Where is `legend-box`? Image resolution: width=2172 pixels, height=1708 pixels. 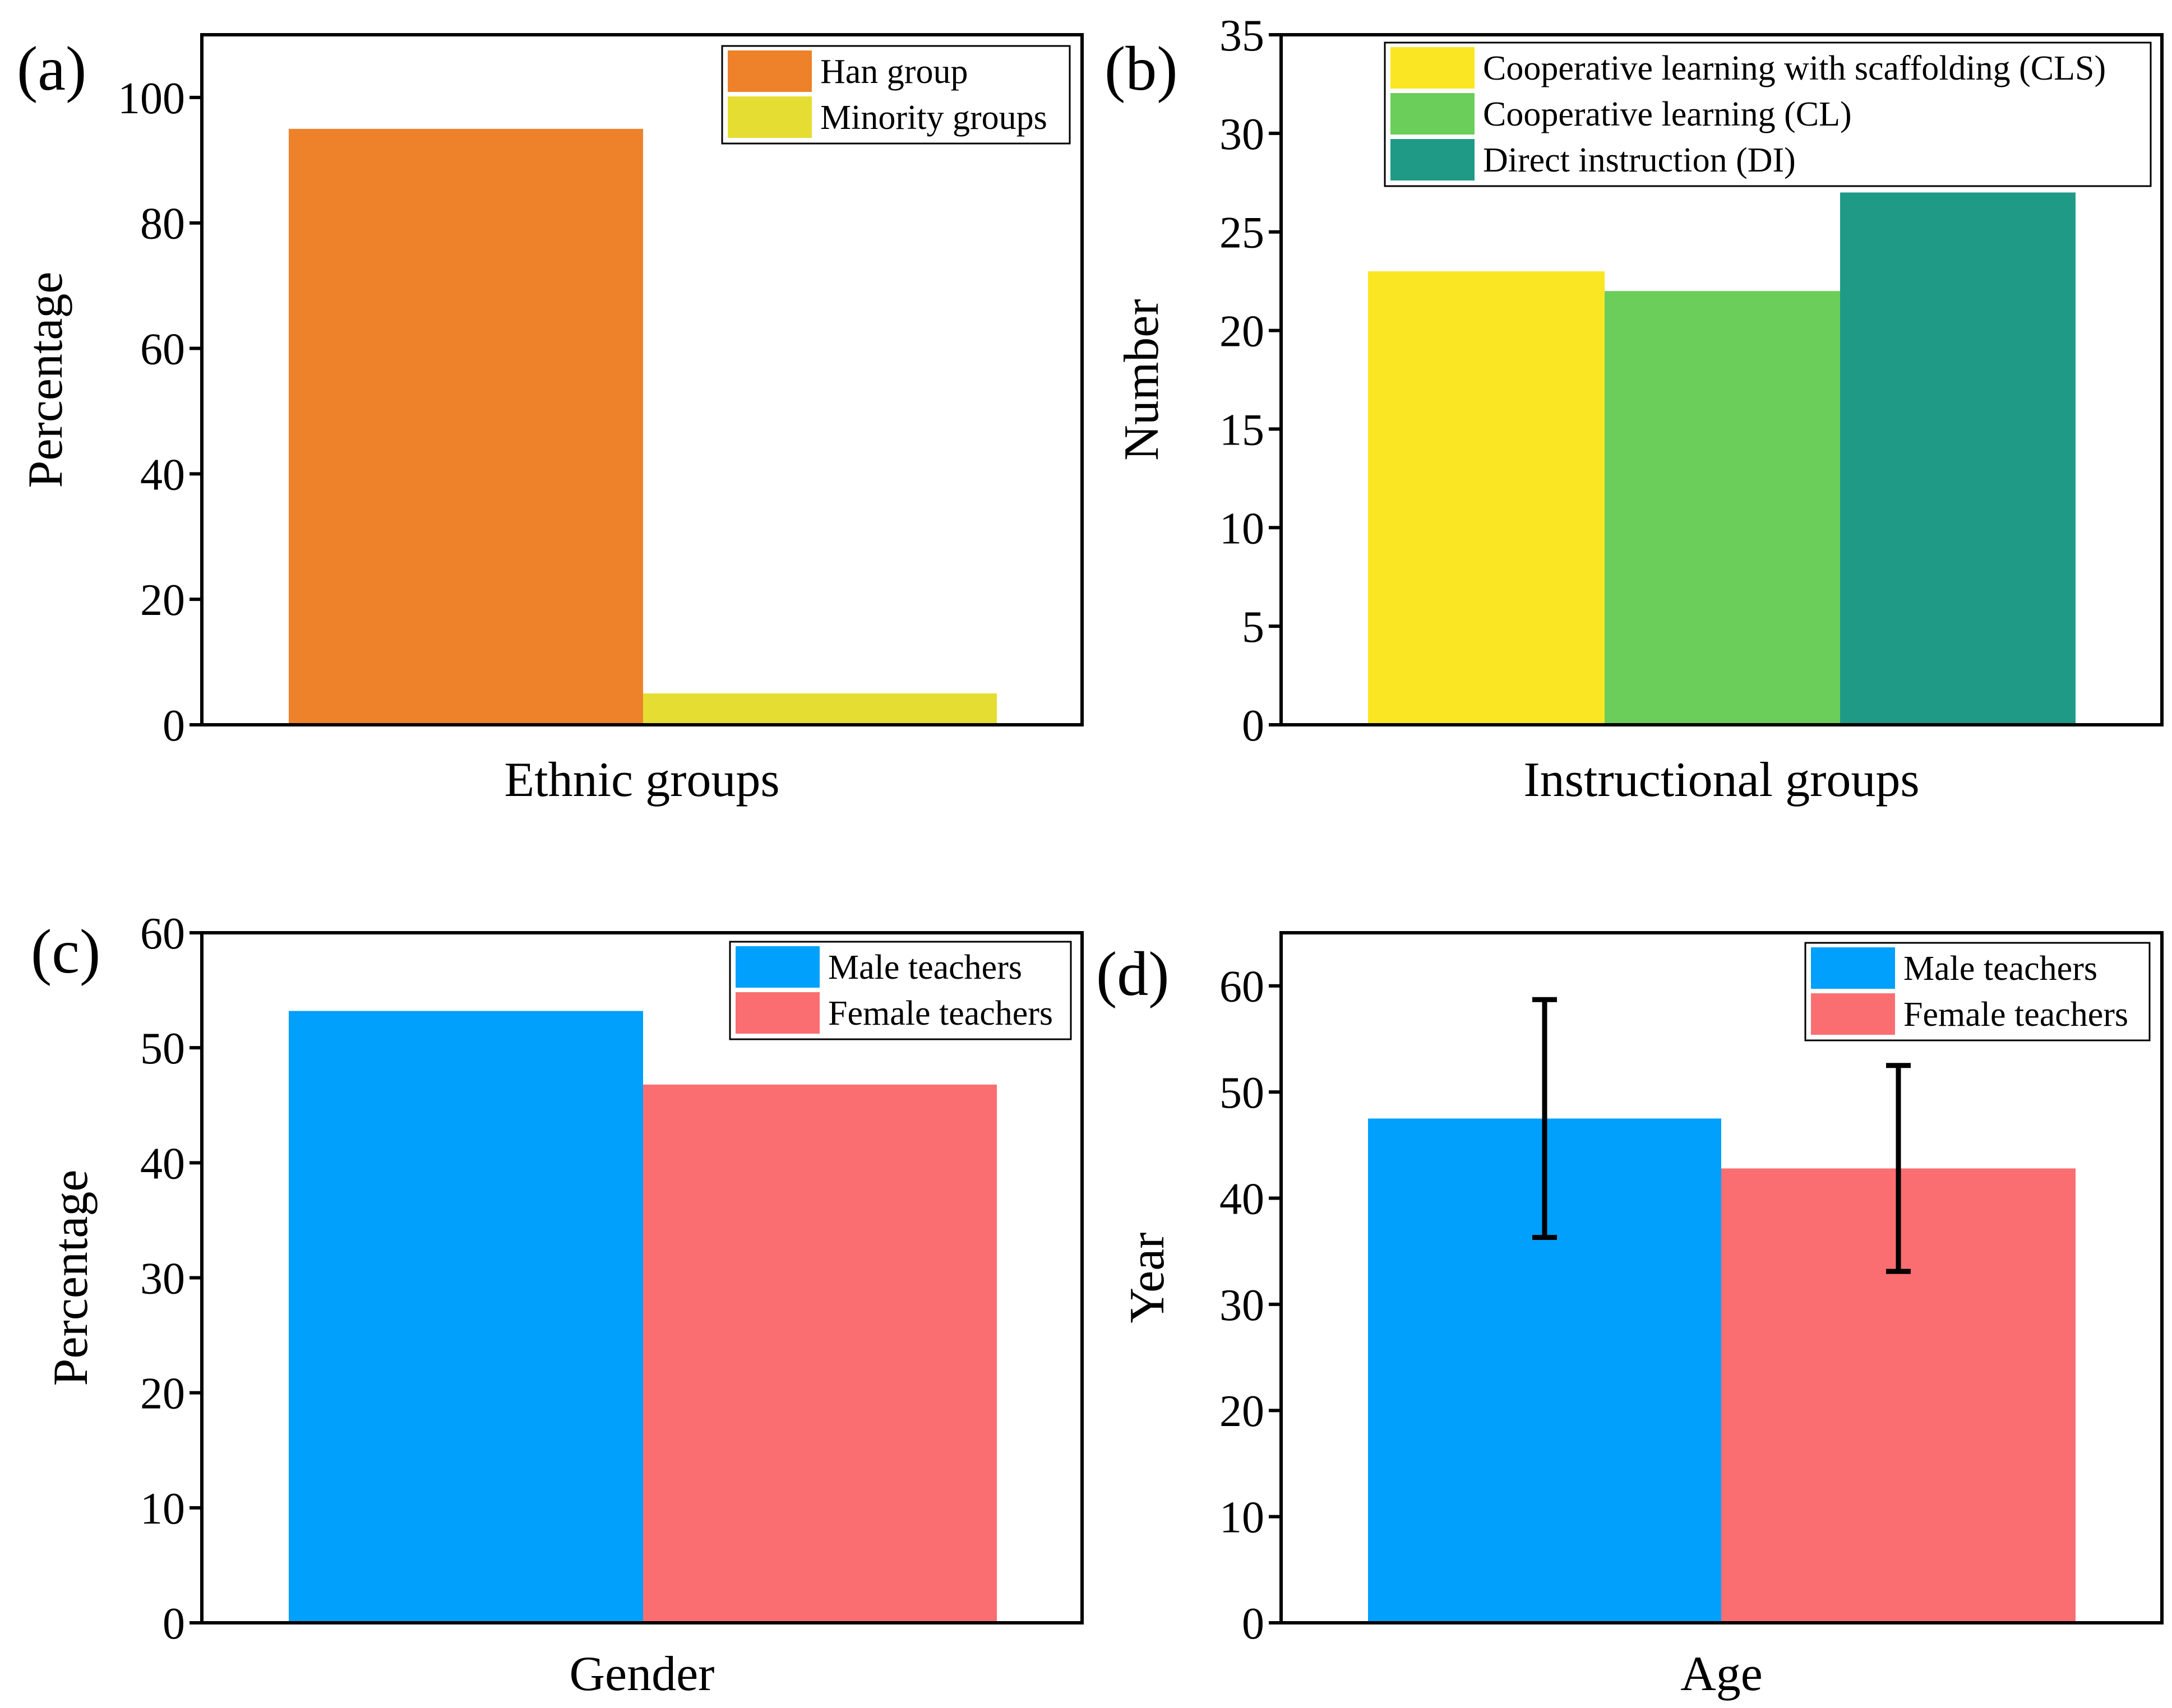
legend-box is located at coordinates (1768, 114).